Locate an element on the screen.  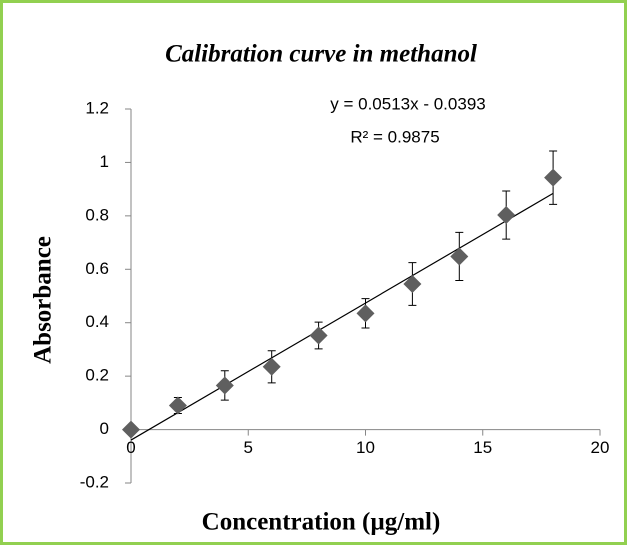
y-tick-label: -0.2 is located at coordinates (94, 481).